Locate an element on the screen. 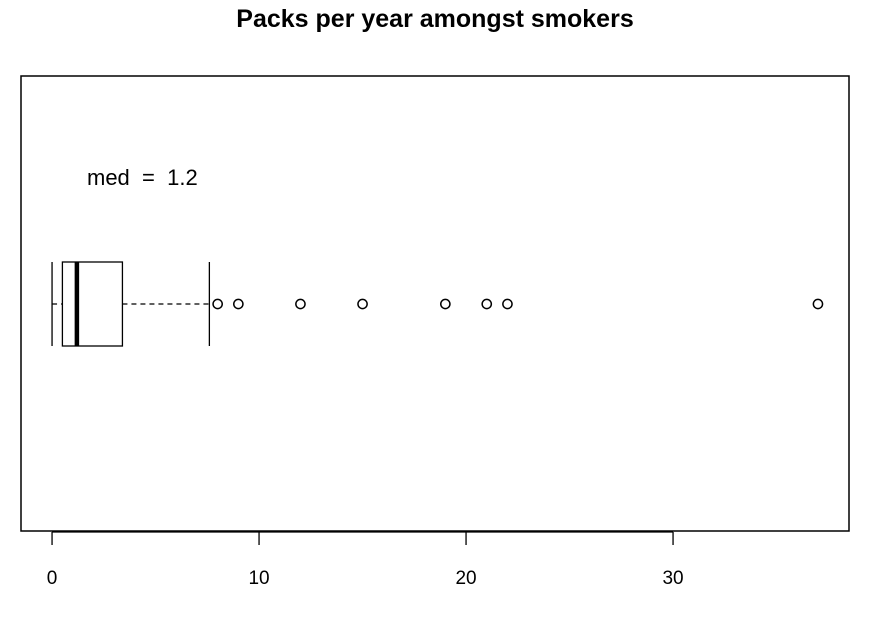 This screenshot has height=618, width=874. outlier-points is located at coordinates (518, 304).